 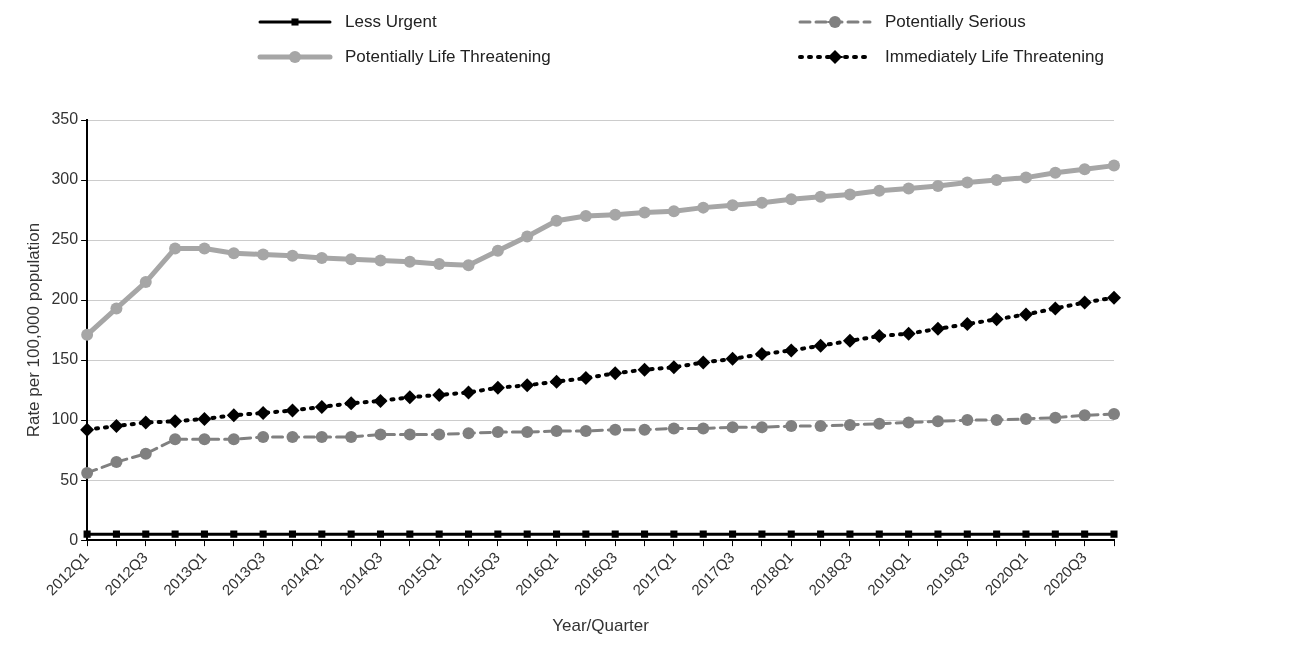 What do you see at coordinates (994, 56) in the screenshot?
I see `legend-label: Immediately Life Threatening` at bounding box center [994, 56].